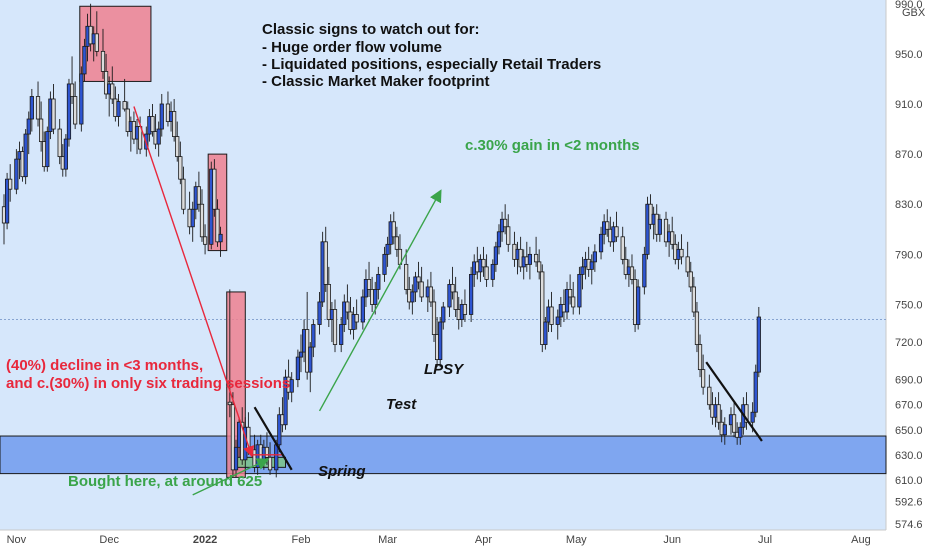 Image resolution: width=932 pixels, height=555 pixels. What do you see at coordinates (439, 540) in the screenshot?
I see `time-axis-ticks: Nov Dec 2022 Feb Mar Apr May Jun Jul Aug` at bounding box center [439, 540].